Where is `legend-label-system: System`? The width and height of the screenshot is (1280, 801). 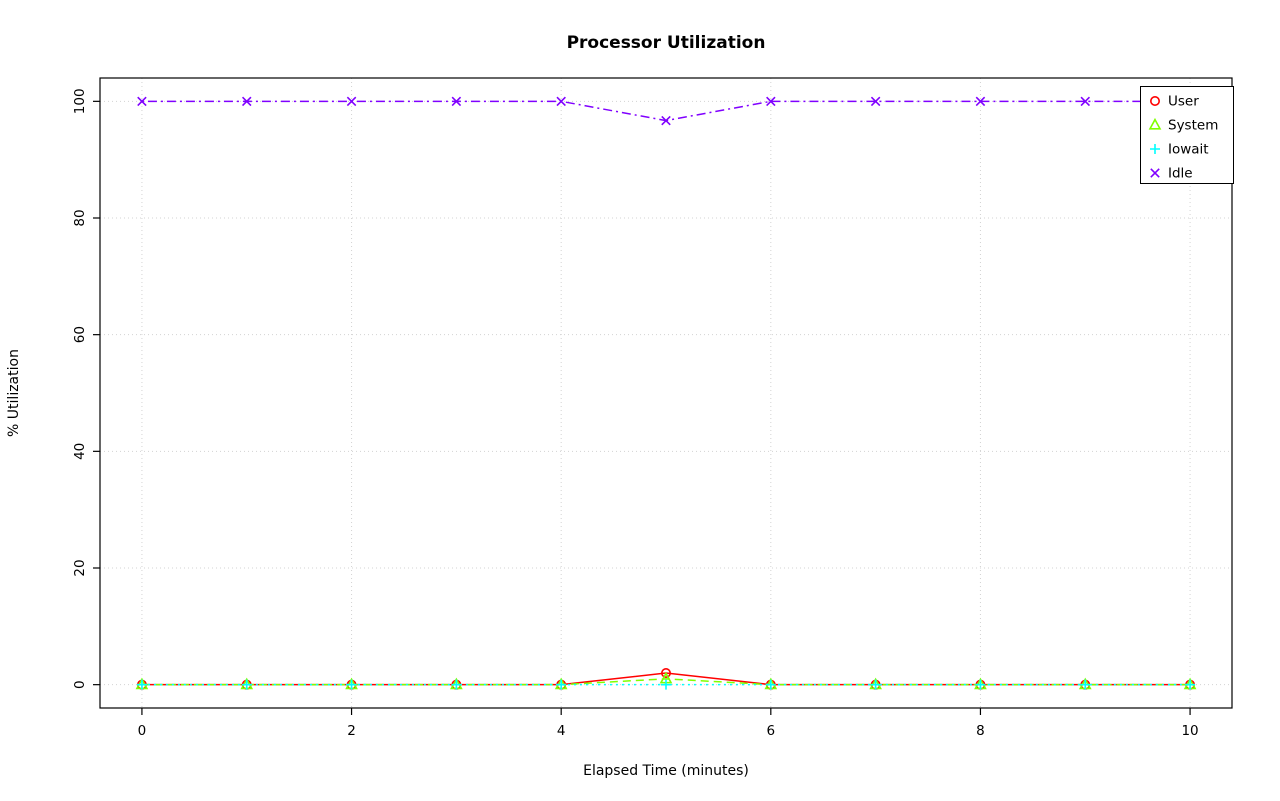 legend-label-system: System is located at coordinates (1193, 126).